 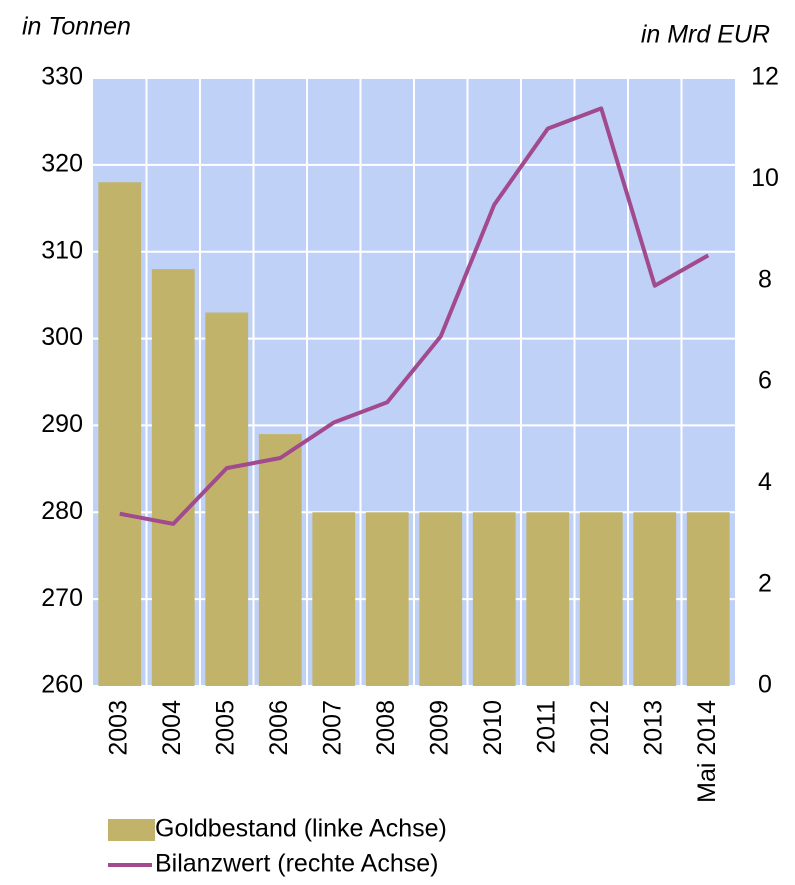 What do you see at coordinates (62, 424) in the screenshot?
I see `y-tick-label: 290` at bounding box center [62, 424].